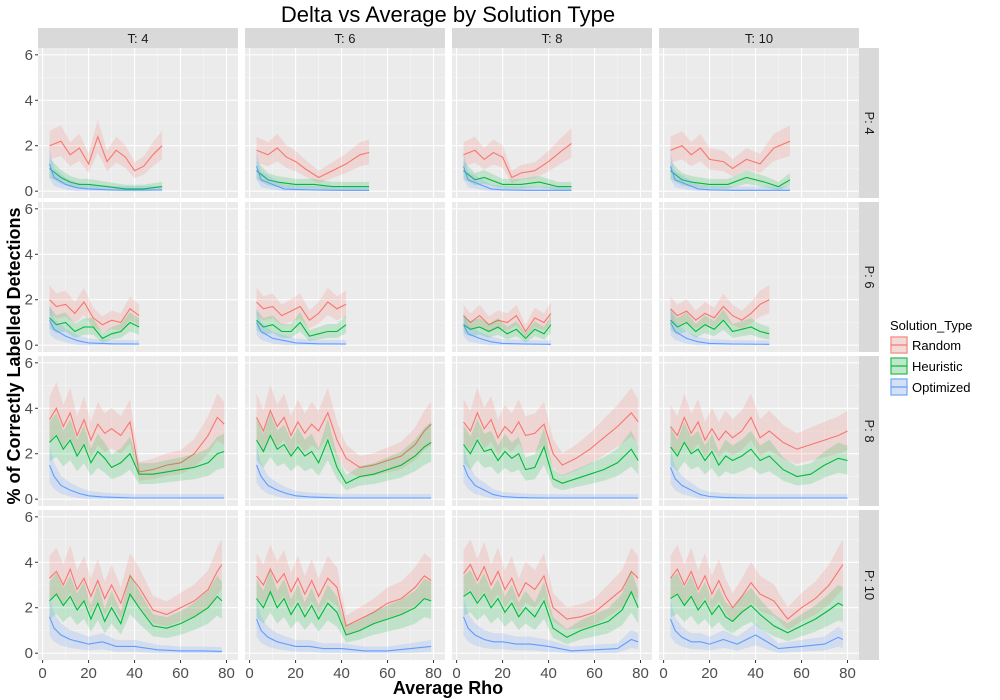 The width and height of the screenshot is (1000, 700). I want to click on facet-row-label: P: 6, so click(869, 276).